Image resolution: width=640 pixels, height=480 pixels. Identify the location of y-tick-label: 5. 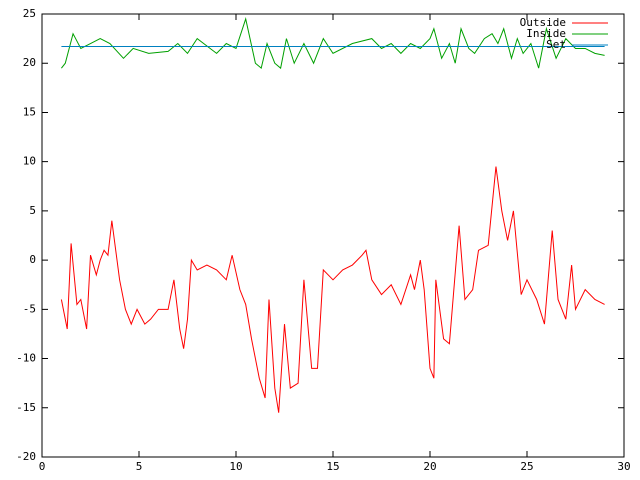
(32, 210).